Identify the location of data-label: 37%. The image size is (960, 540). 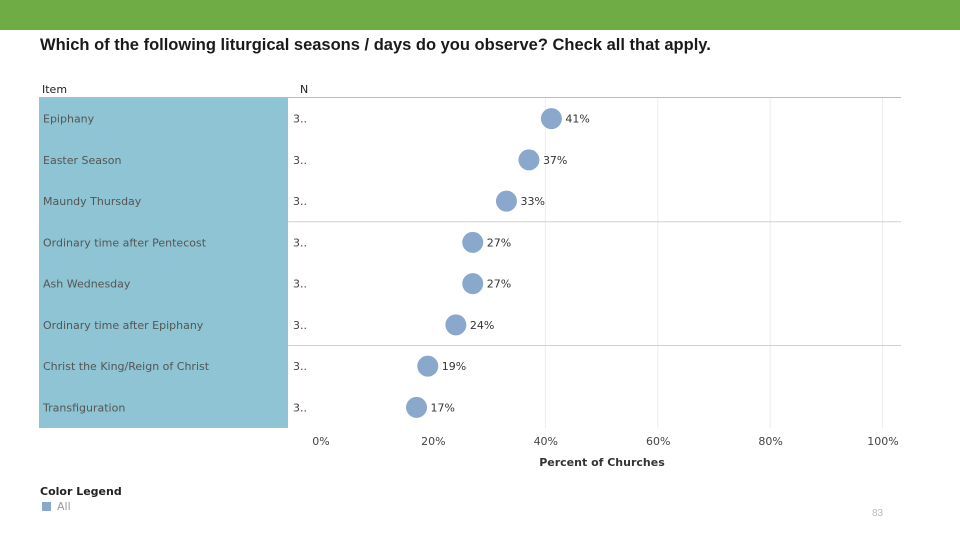
(555, 160).